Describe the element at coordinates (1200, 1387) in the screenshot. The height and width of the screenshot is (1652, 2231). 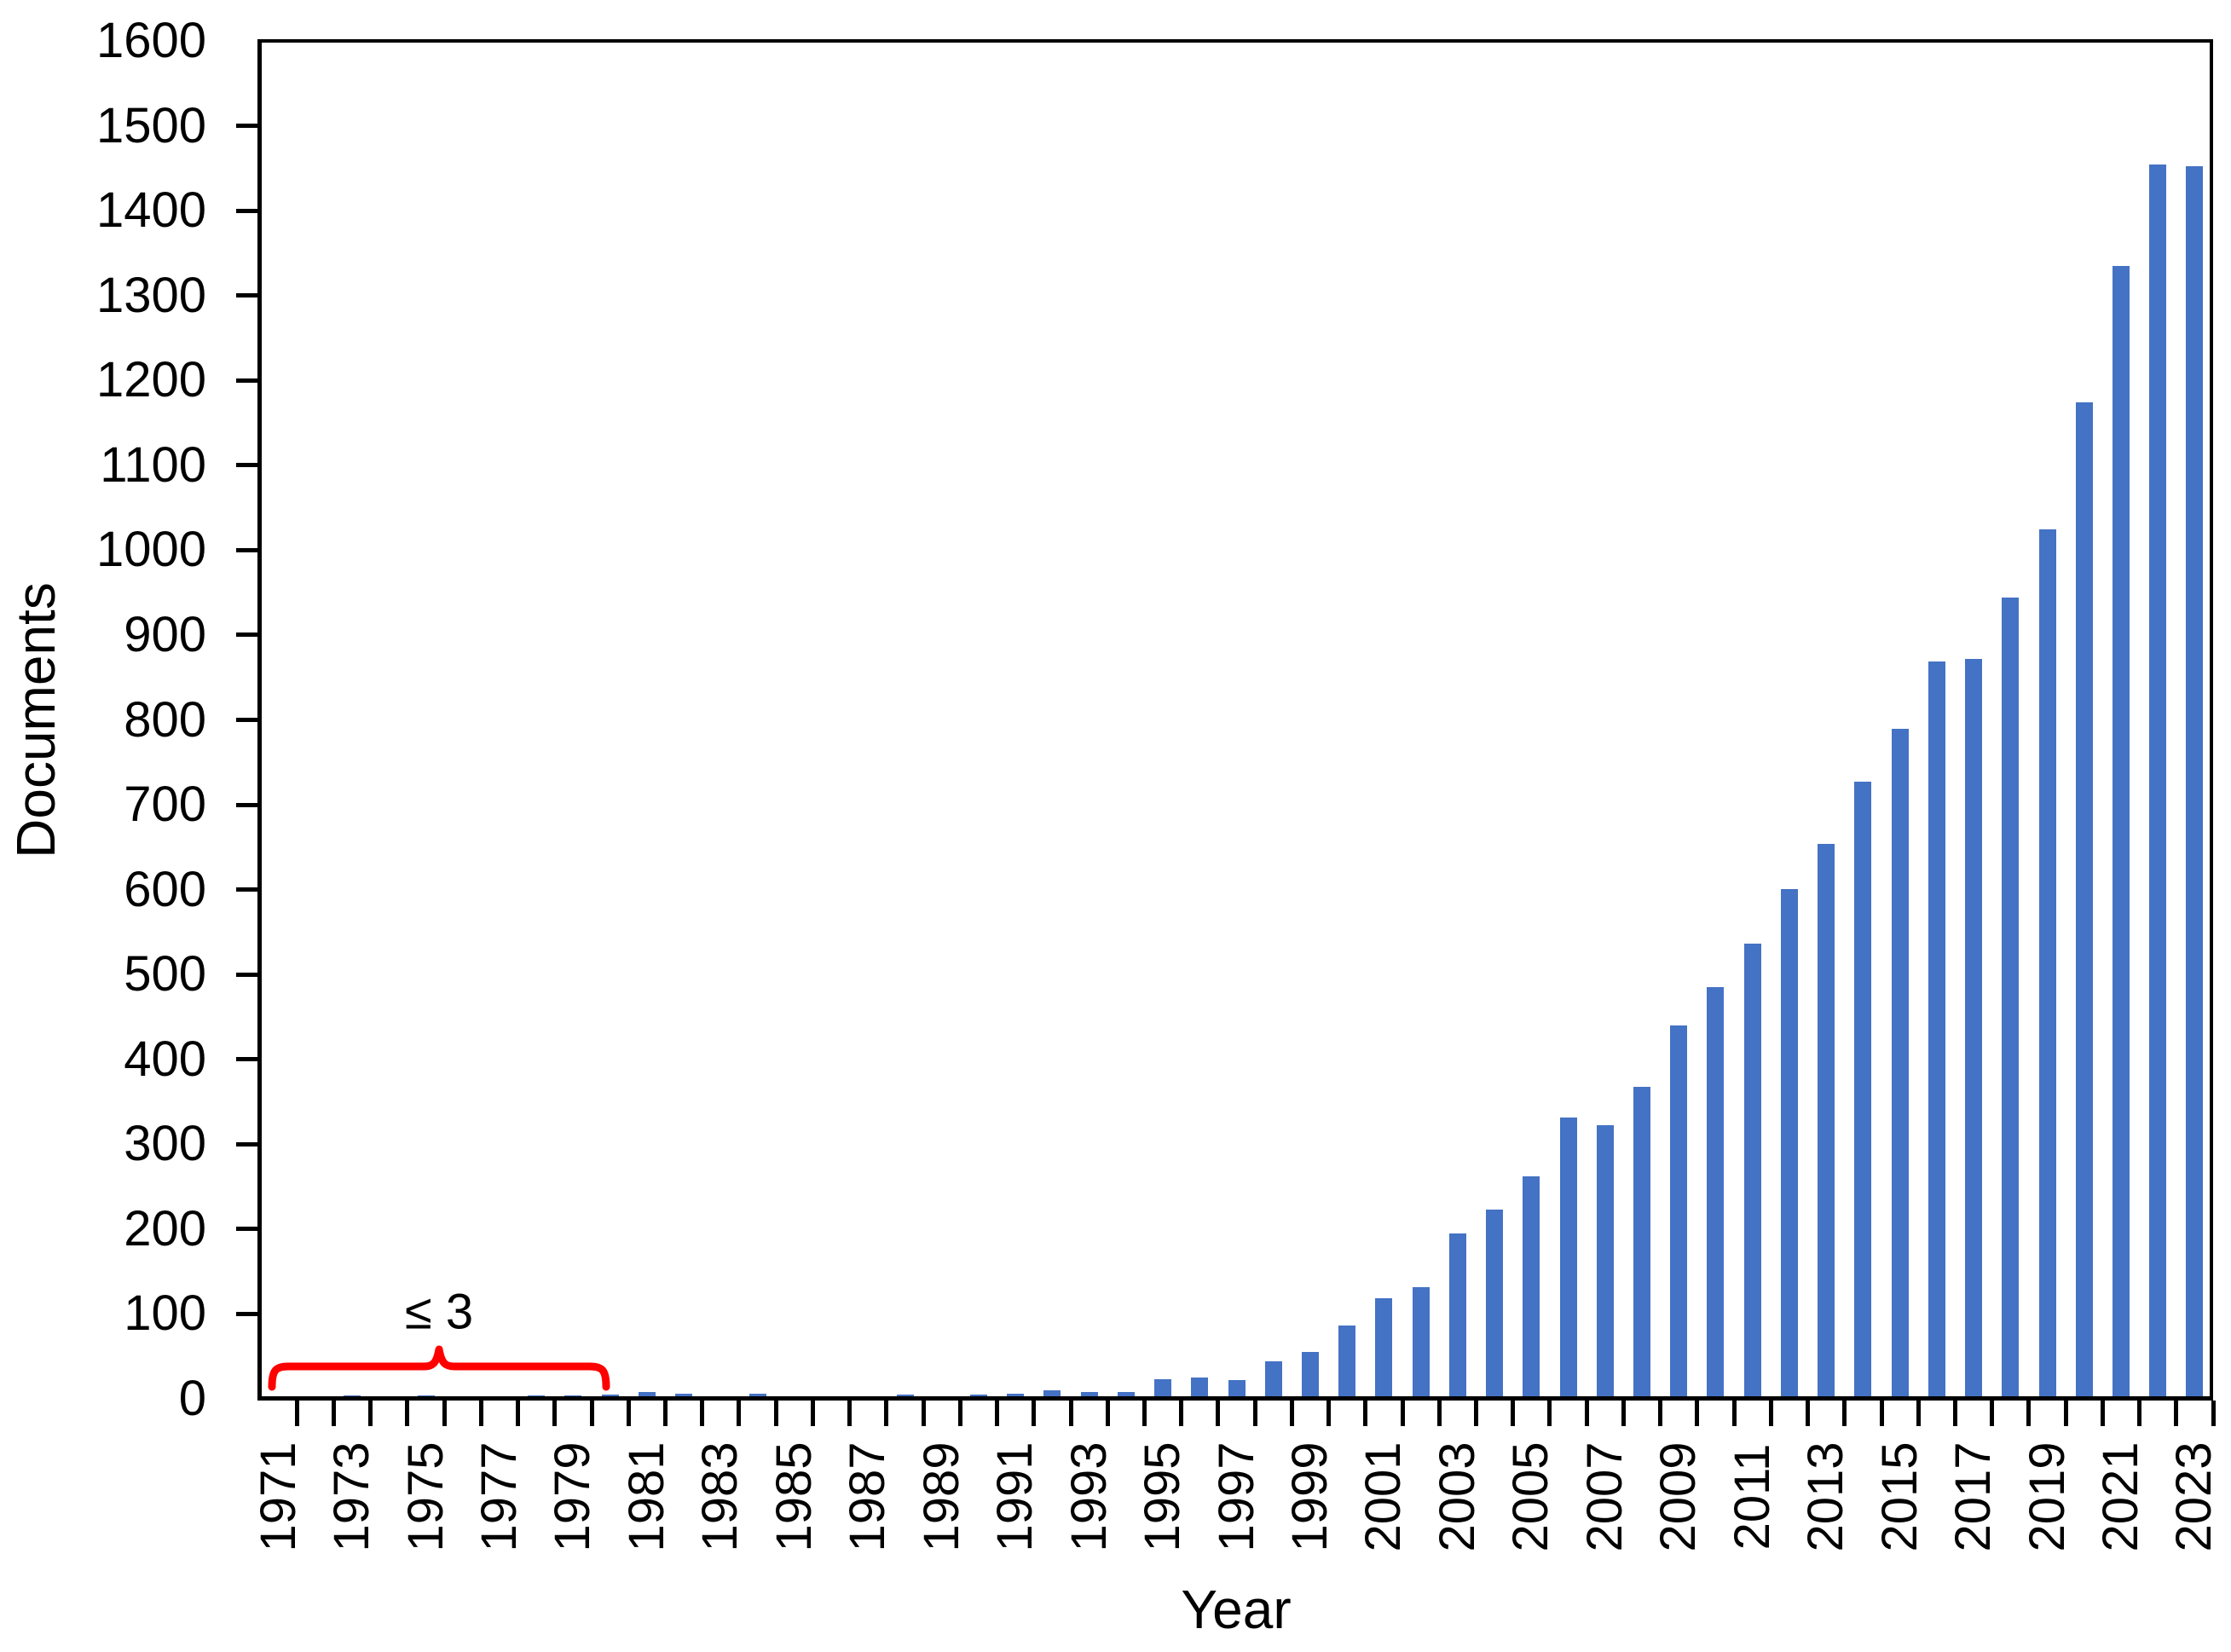
I see `bar-1996` at that location.